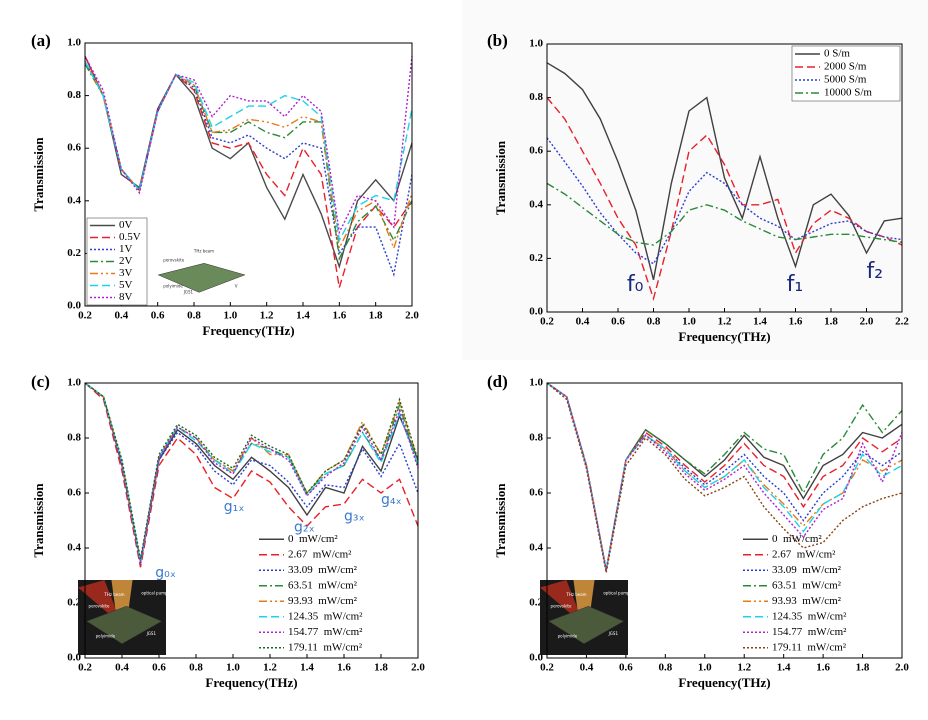 Image resolution: width=928 pixels, height=720 pixels. Describe the element at coordinates (536, 438) in the screenshot. I see `y-tick-label: 0.8` at that location.